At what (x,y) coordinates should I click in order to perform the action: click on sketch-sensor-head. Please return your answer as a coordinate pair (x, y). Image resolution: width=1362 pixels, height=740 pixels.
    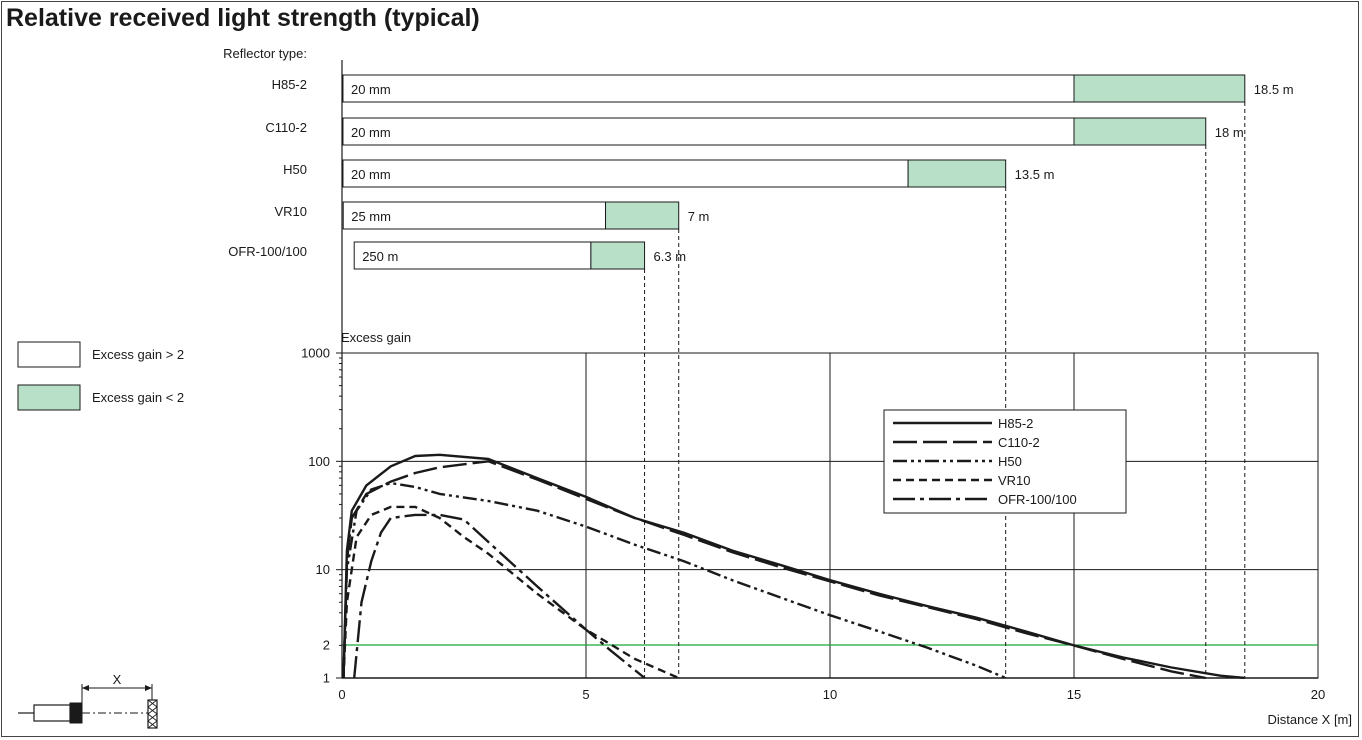
    Looking at the image, I should click on (76, 713).